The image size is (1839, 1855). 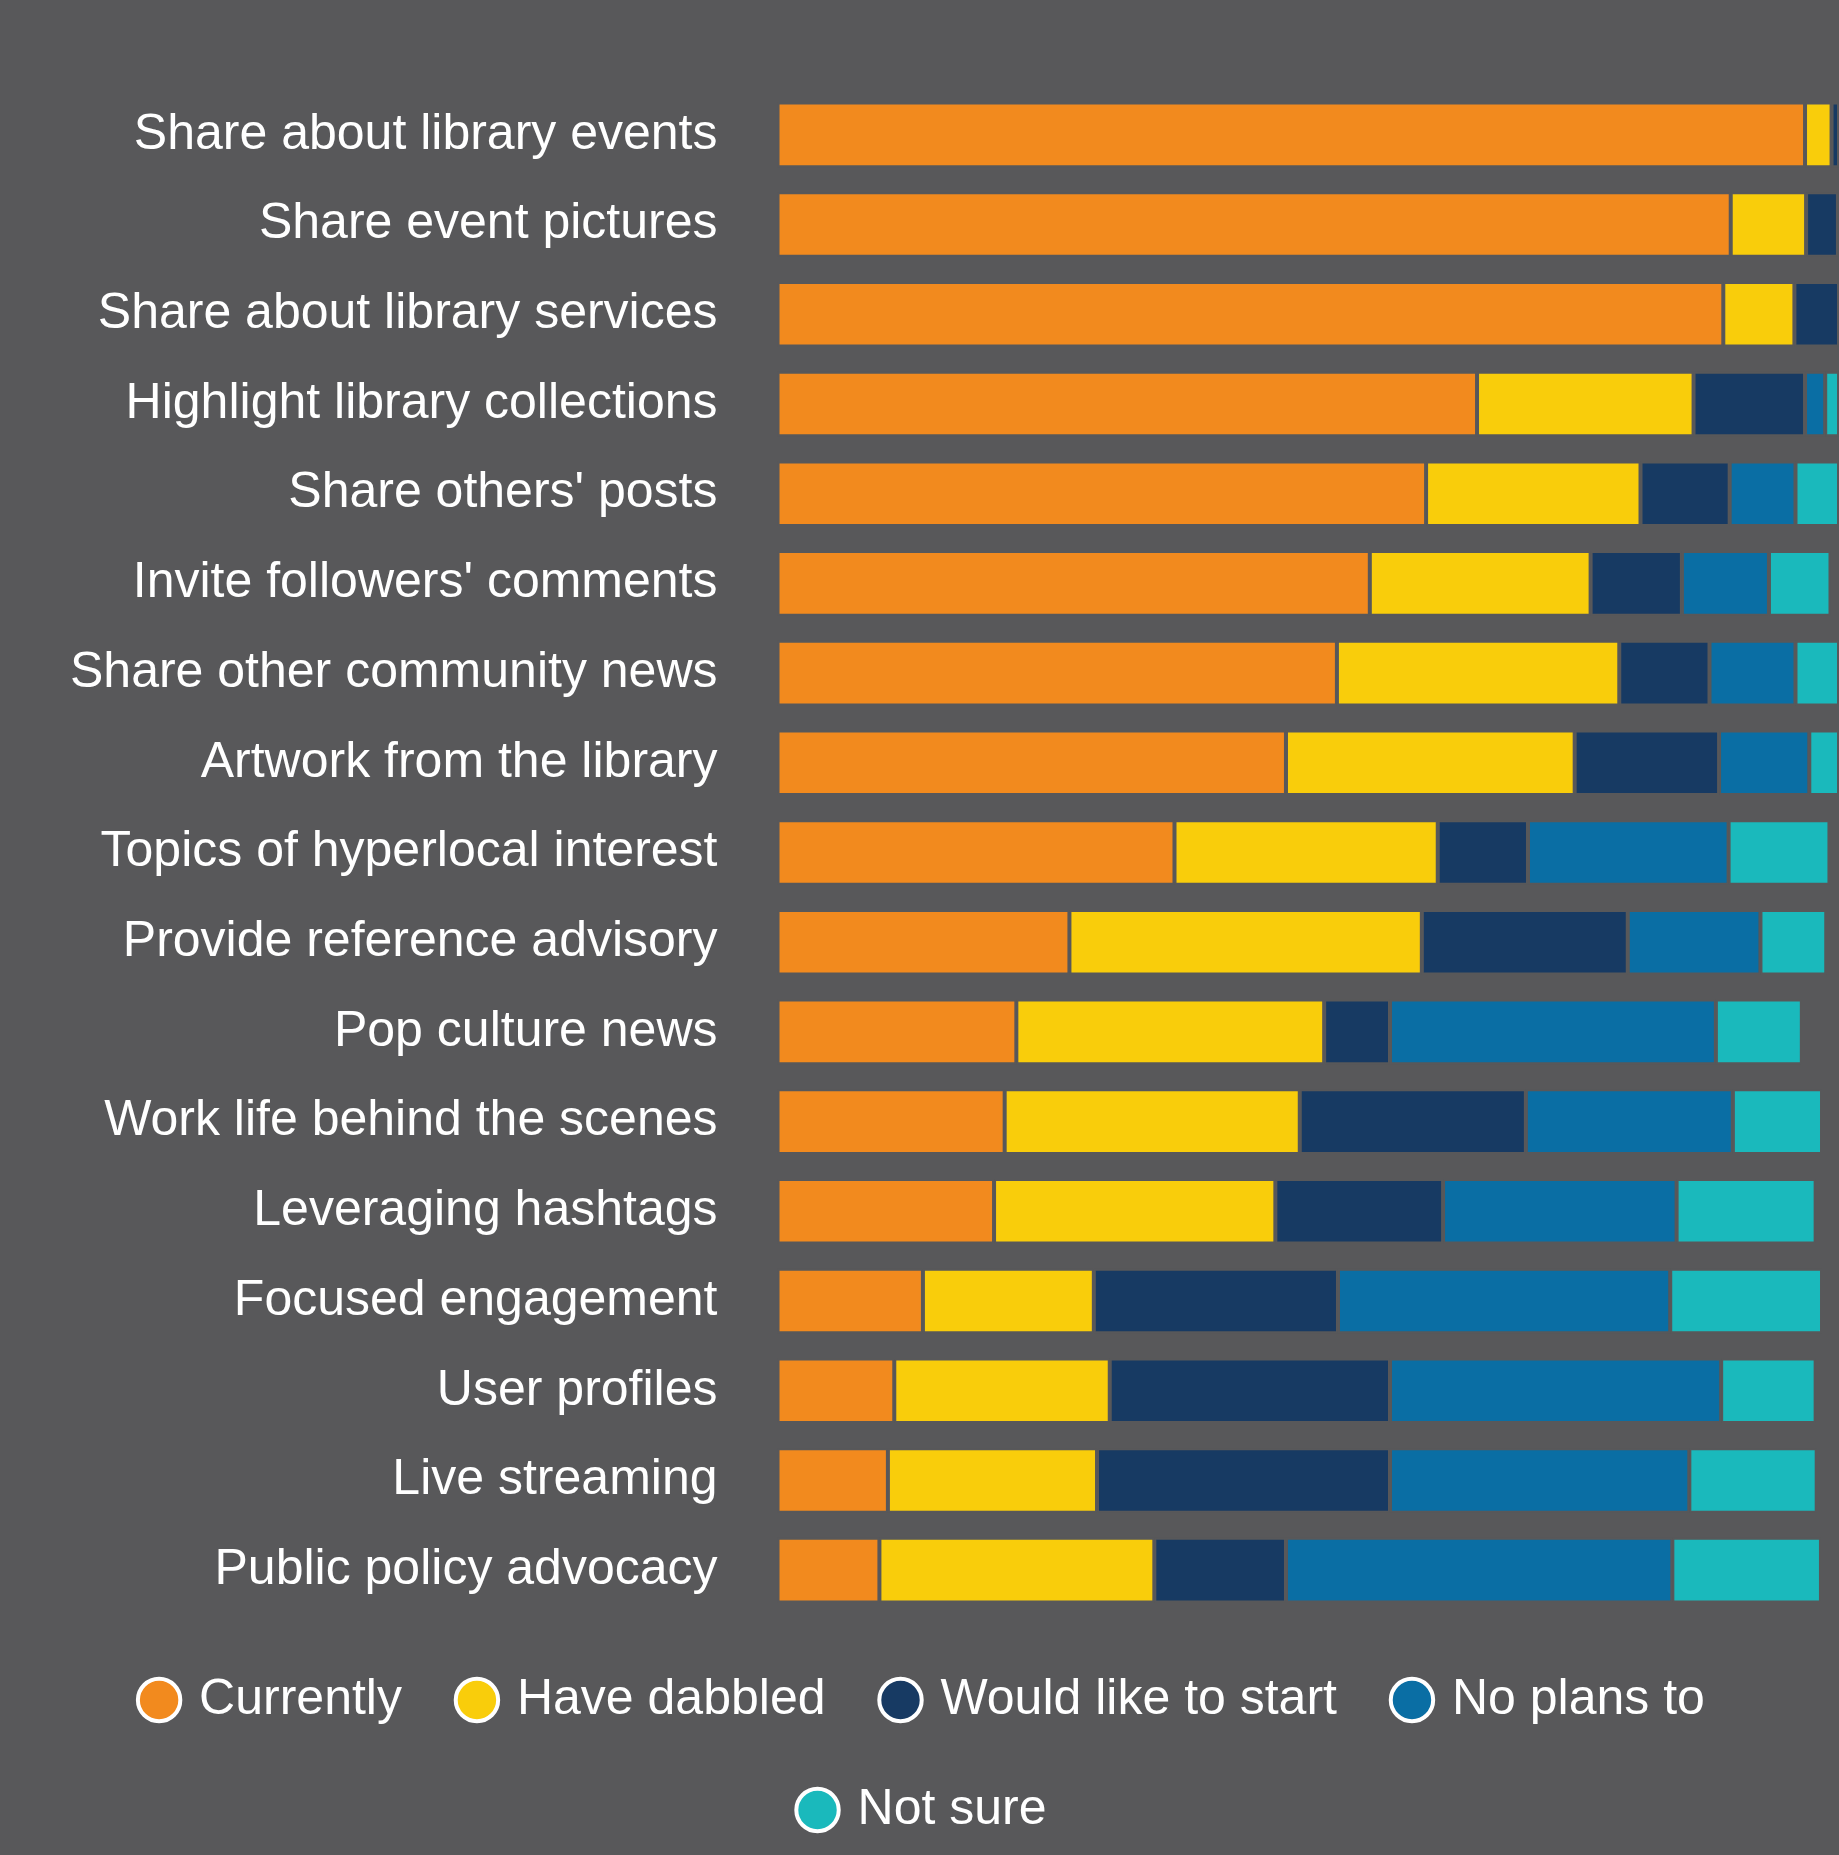 I want to click on y-tick-label: Topics of hyperlocal interest, so click(x=409, y=849).